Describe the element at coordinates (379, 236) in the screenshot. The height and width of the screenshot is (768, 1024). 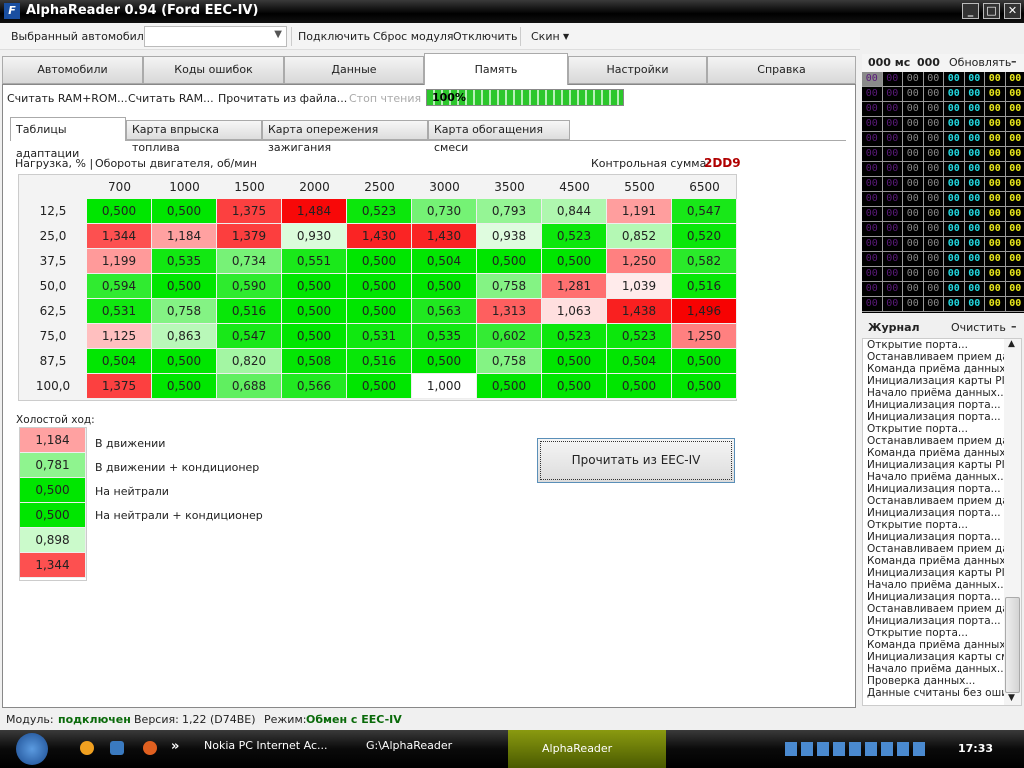
I see `table-cell: 1,430` at that location.